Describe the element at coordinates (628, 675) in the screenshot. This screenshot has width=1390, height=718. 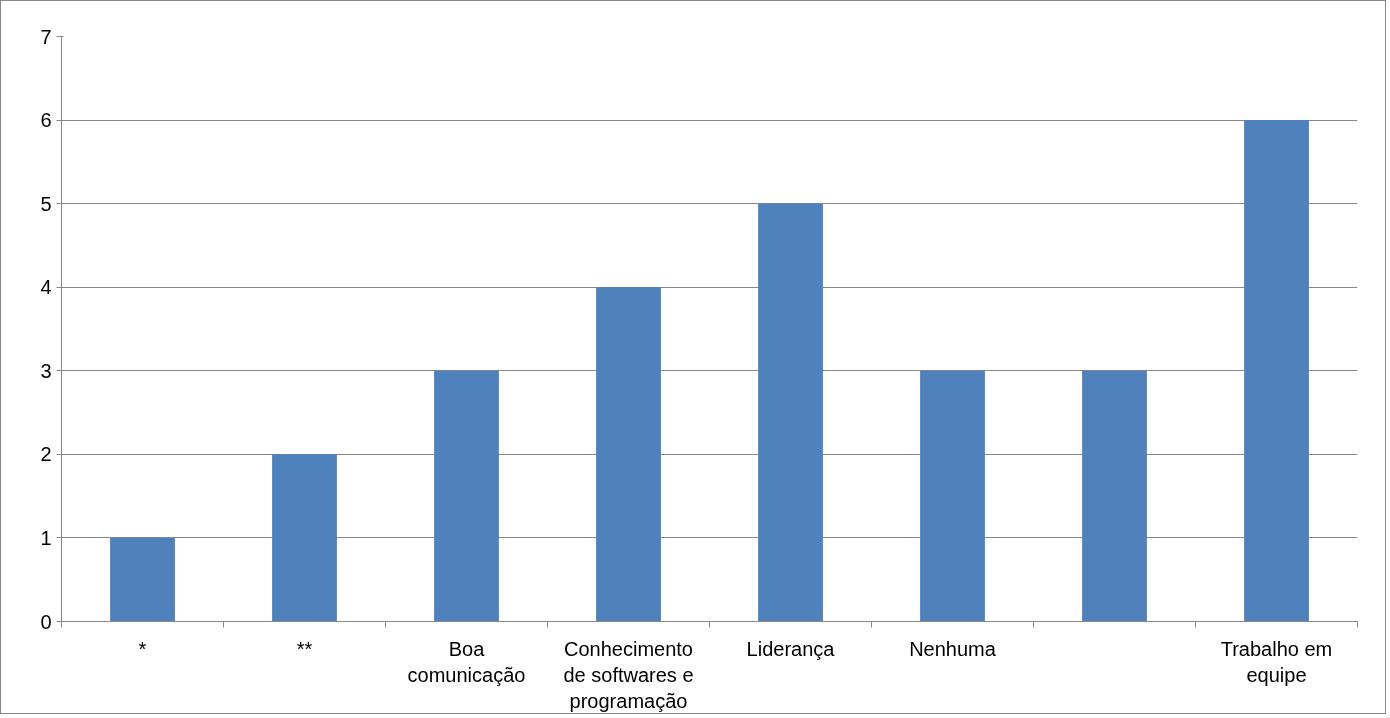
I see `x-tick-label: Conhecimento de softwares e programação` at that location.